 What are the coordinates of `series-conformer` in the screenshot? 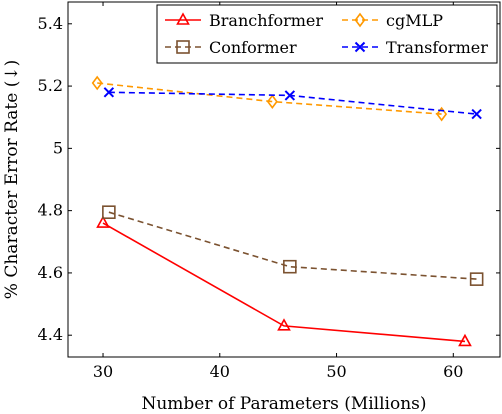 It's located at (293, 245).